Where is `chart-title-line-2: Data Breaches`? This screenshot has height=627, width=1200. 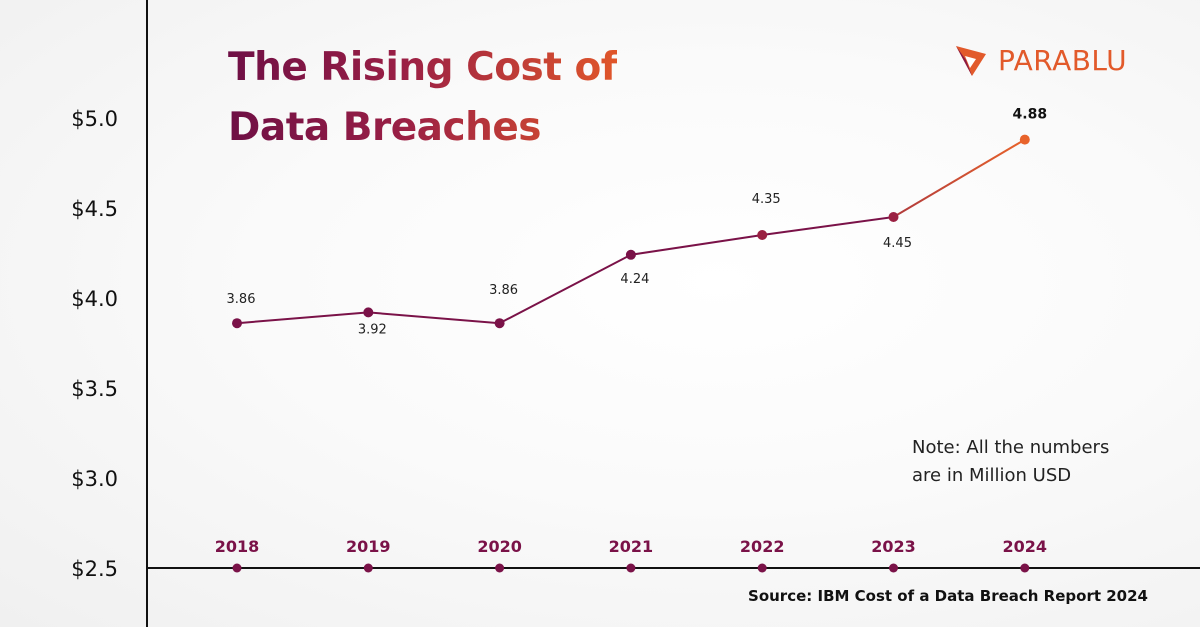
chart-title-line-2: Data Breaches is located at coordinates (385, 128).